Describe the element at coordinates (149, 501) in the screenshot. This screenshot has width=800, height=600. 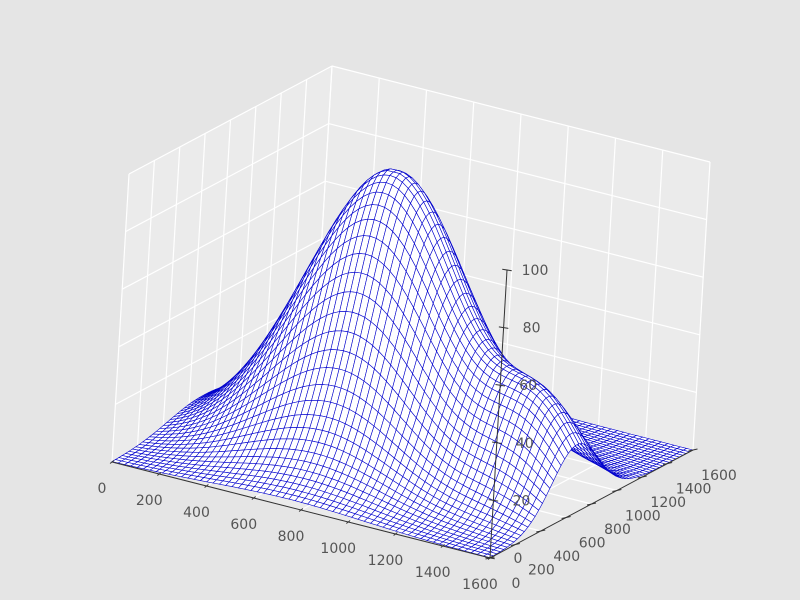
I see `x-tick-label: 200` at that location.